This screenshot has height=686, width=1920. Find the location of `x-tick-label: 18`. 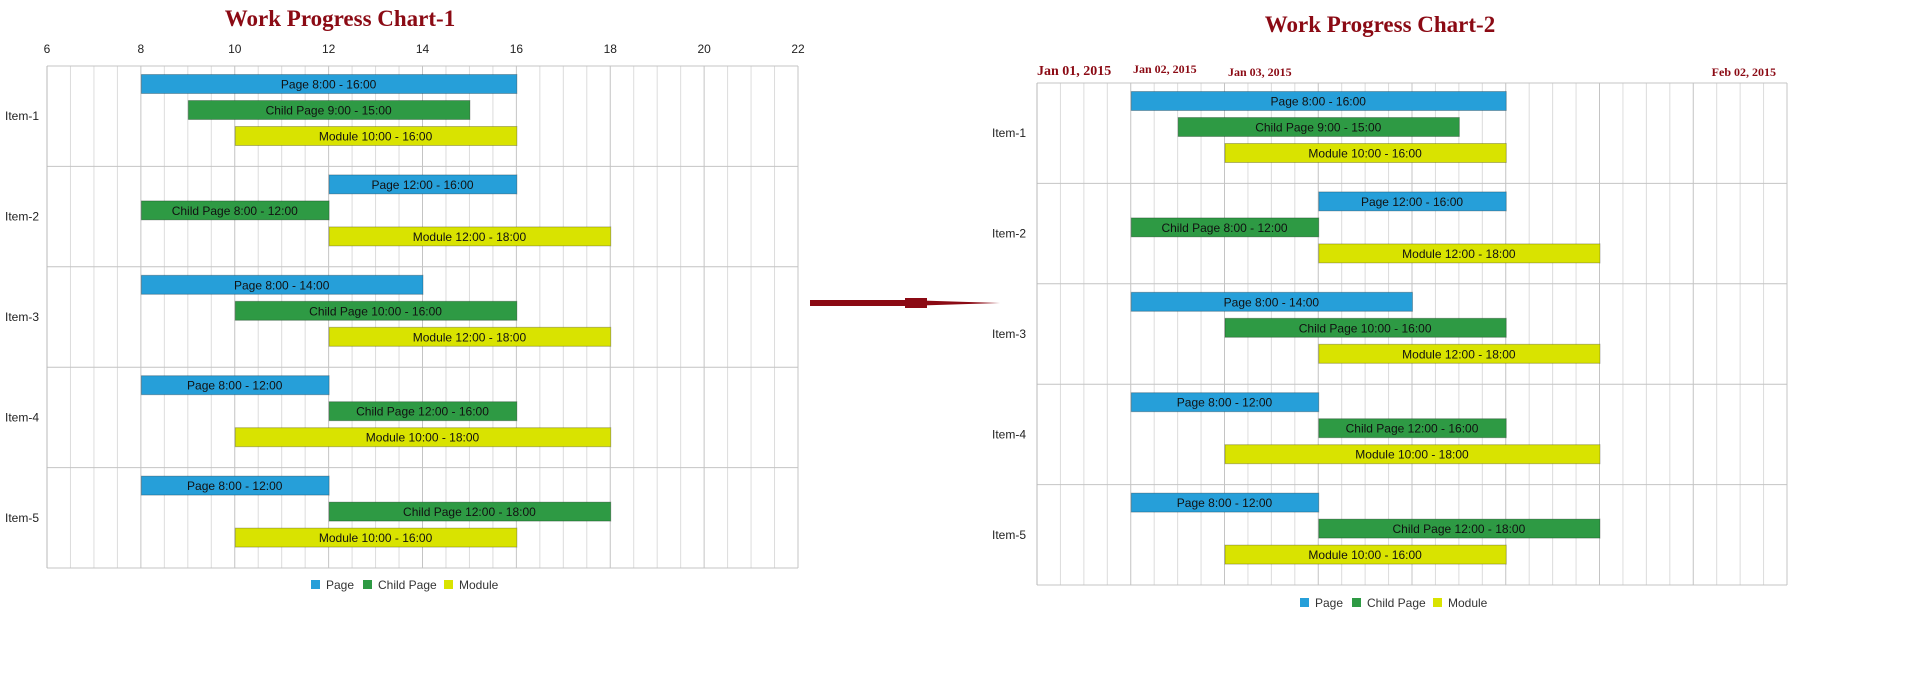

x-tick-label: 18 is located at coordinates (611, 49).